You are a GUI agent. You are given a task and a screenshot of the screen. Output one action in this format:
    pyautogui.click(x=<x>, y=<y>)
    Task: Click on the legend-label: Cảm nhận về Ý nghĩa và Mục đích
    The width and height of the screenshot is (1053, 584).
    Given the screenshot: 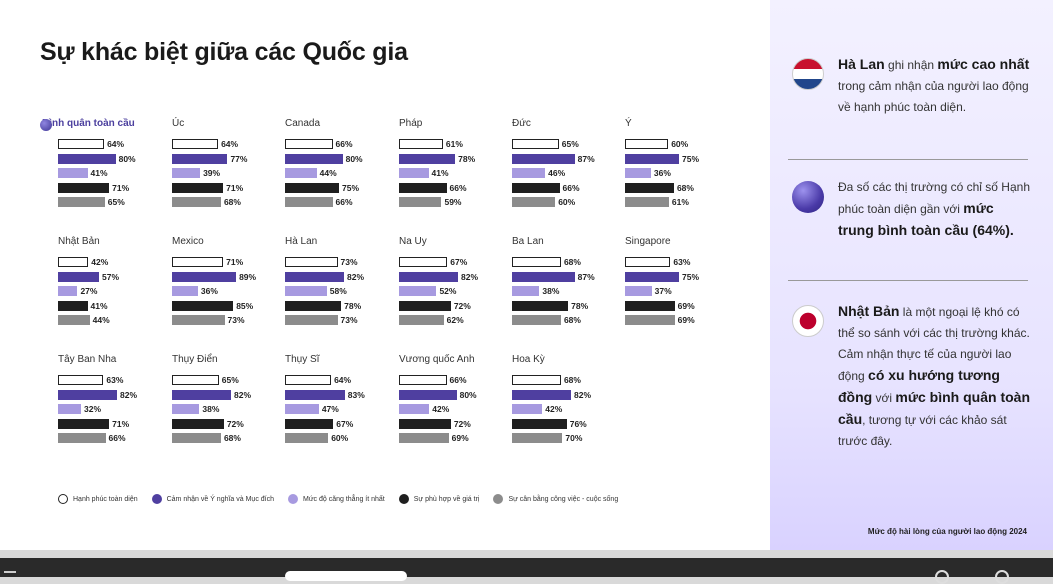 What is the action you would take?
    pyautogui.click(x=220, y=499)
    